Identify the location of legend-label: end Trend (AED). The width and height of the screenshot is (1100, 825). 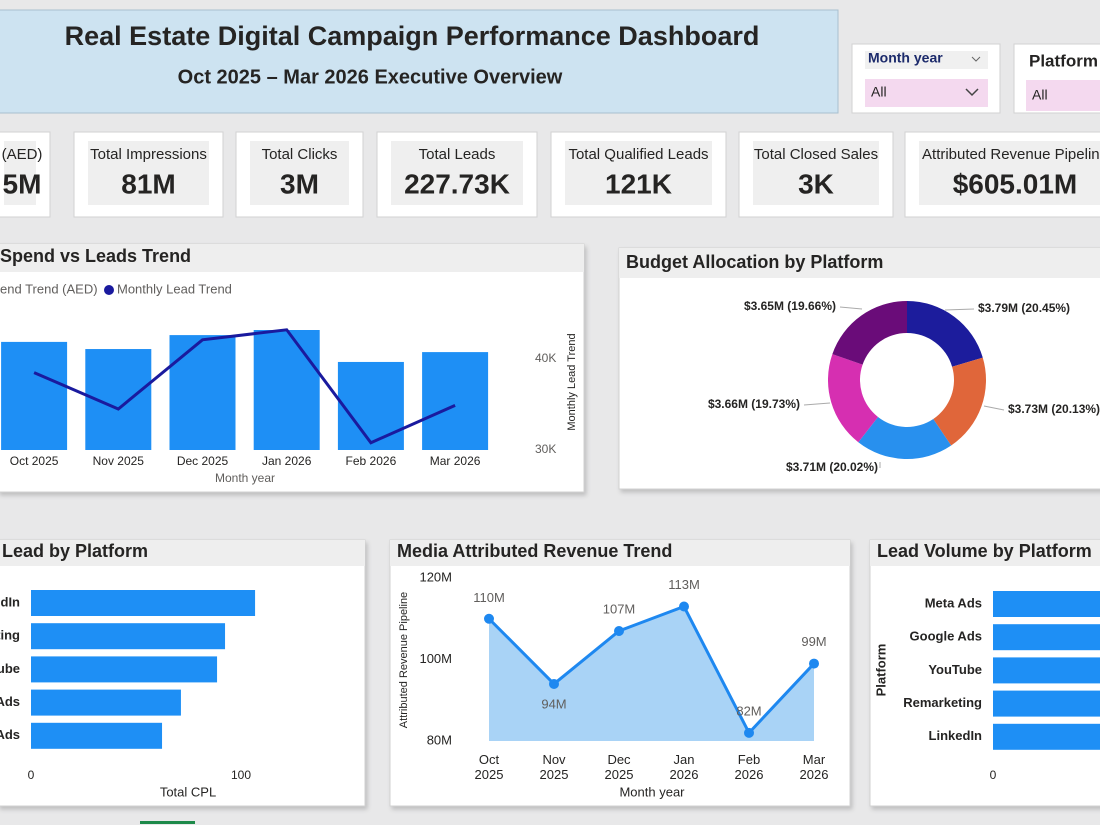
(49, 288).